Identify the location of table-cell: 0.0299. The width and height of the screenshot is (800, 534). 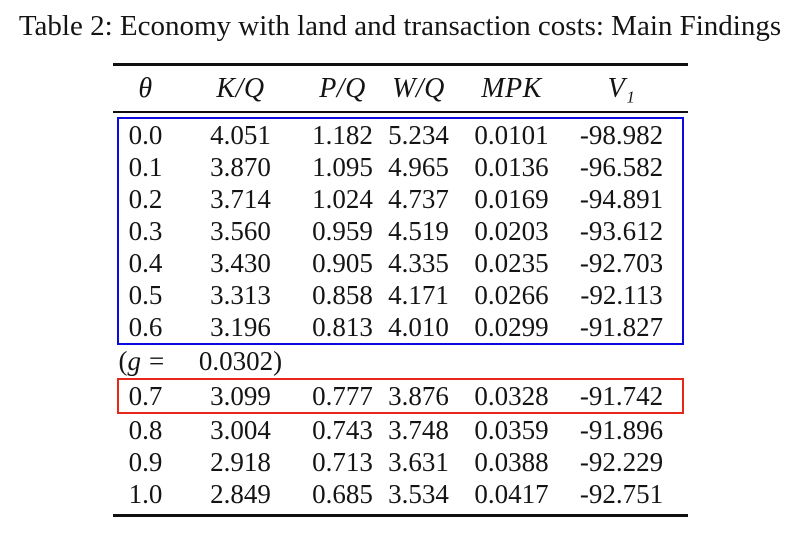
(511, 326).